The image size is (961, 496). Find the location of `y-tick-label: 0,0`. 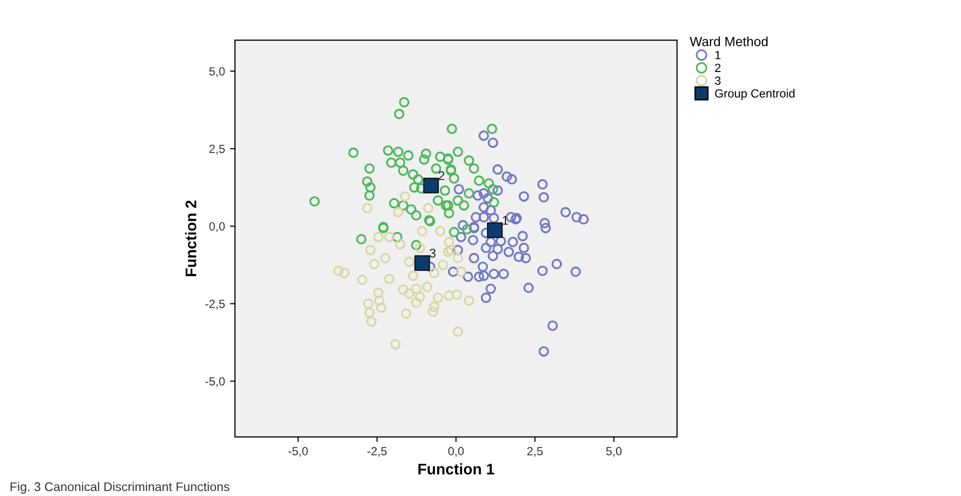

y-tick-label: 0,0 is located at coordinates (217, 227).